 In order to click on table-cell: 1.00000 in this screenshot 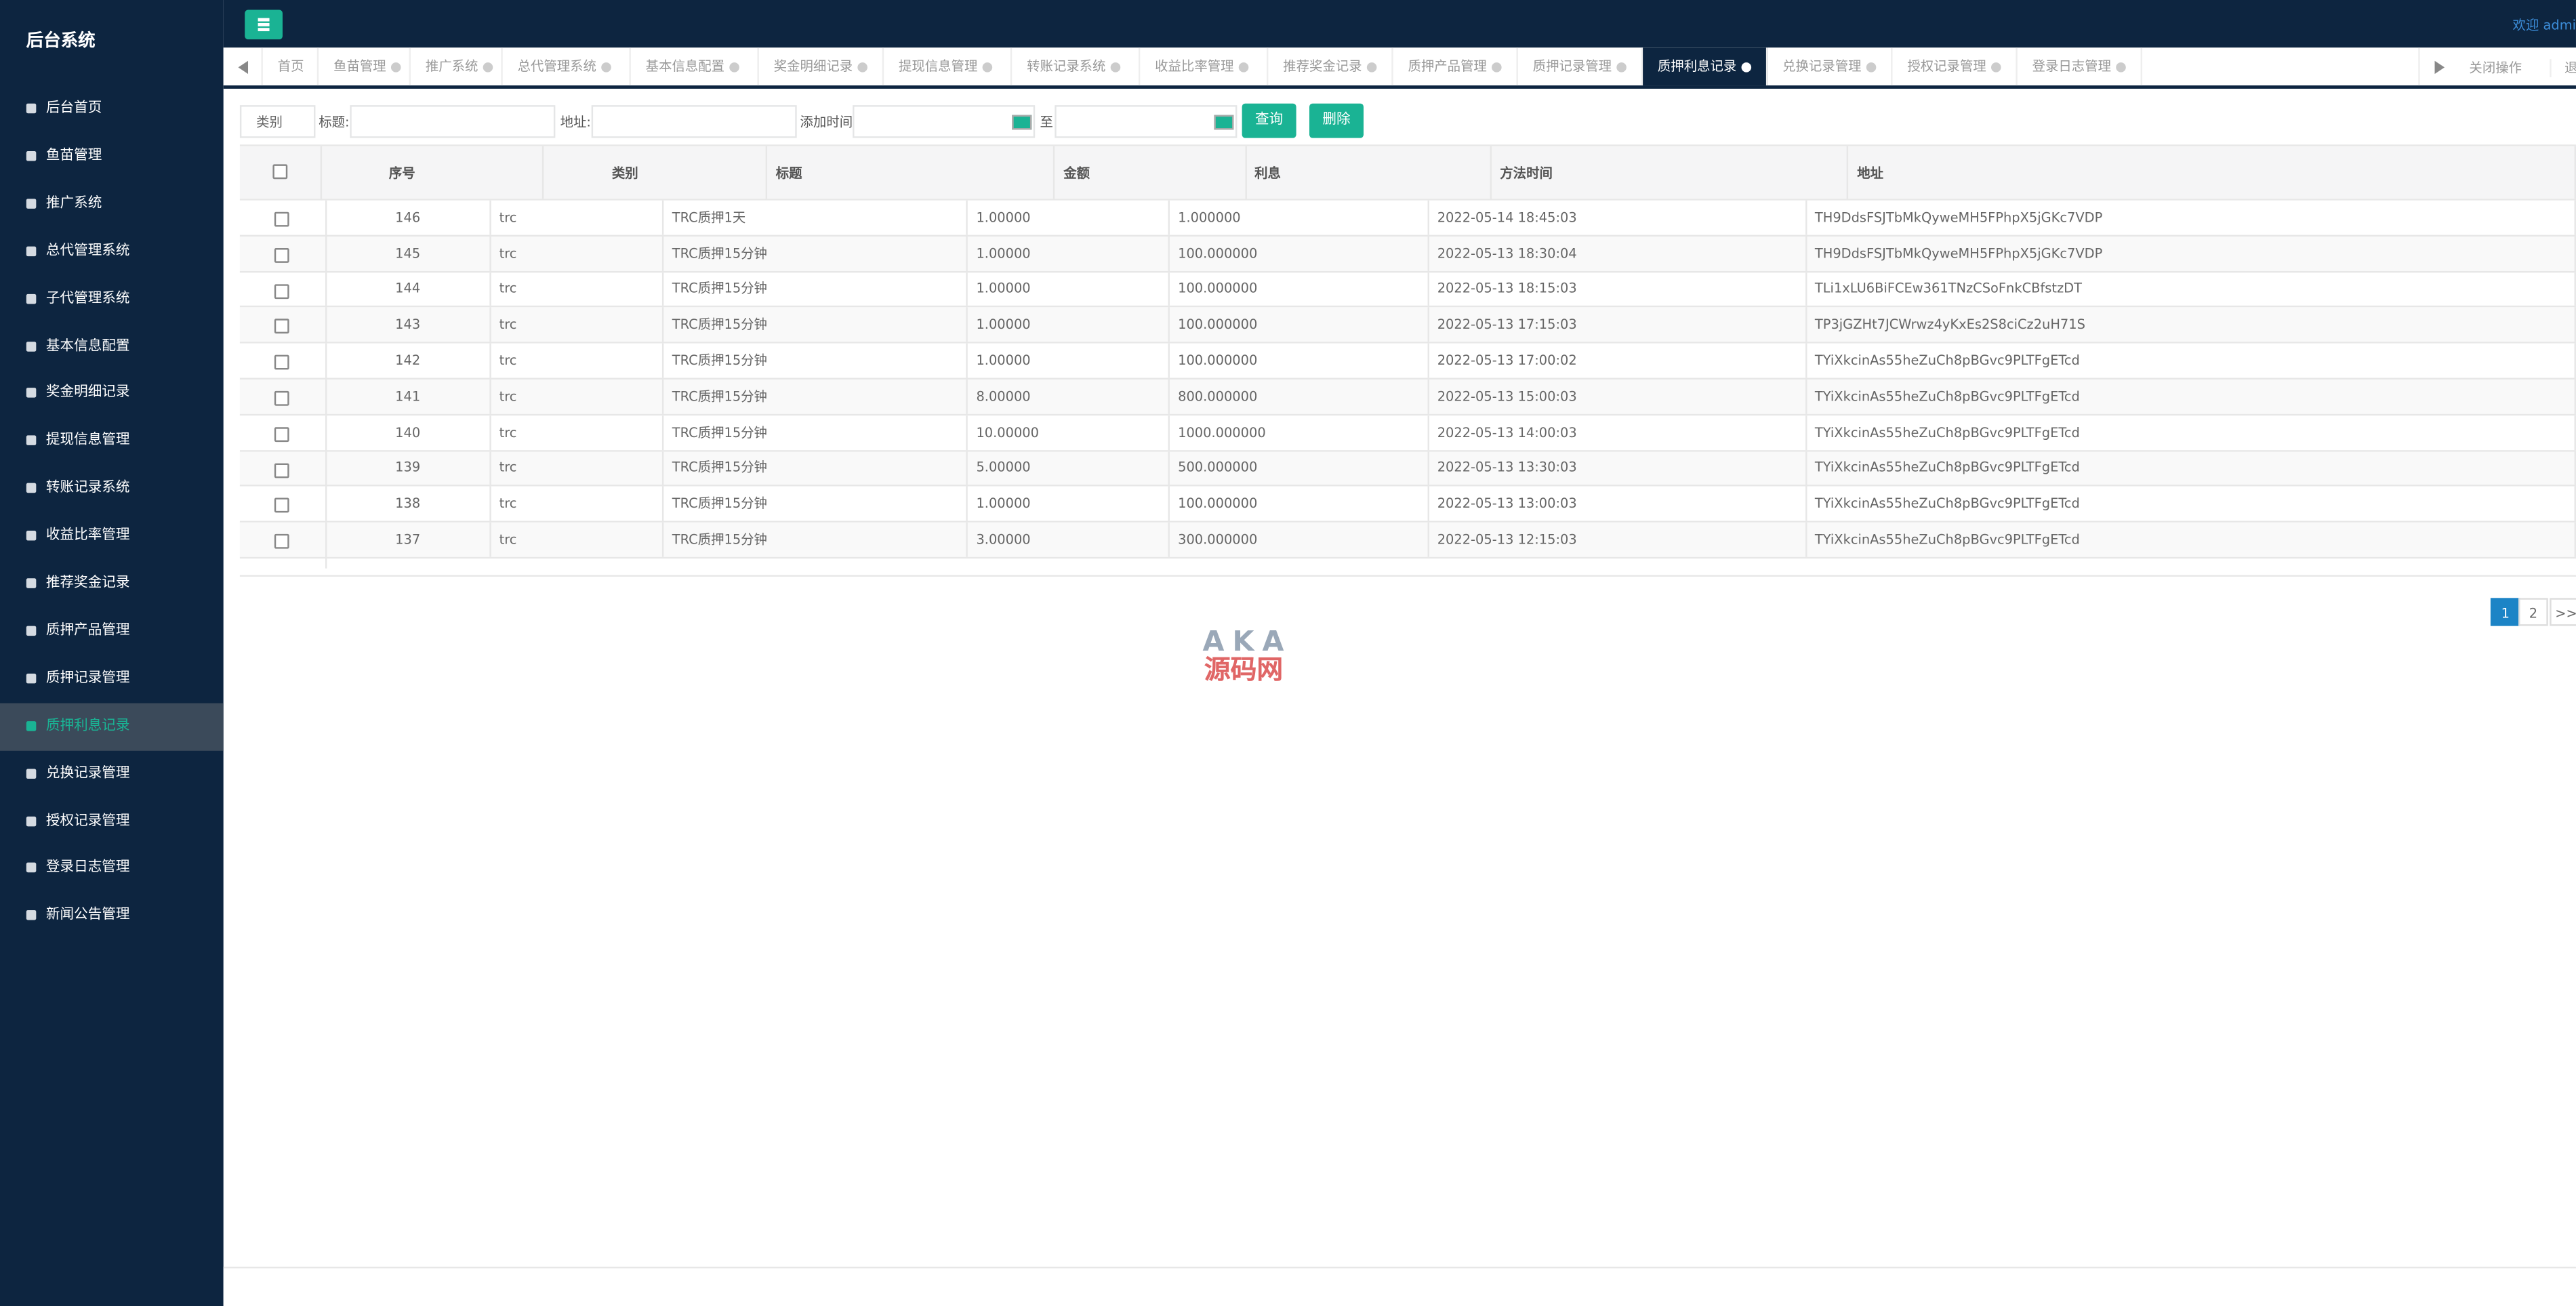, I will do `click(1069, 361)`.